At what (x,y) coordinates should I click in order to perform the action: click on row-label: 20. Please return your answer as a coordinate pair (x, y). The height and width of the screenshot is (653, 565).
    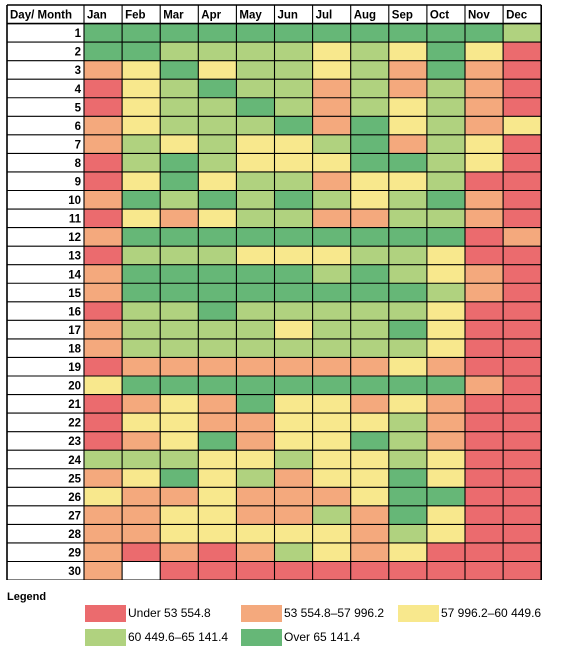
    Looking at the image, I should click on (74, 387).